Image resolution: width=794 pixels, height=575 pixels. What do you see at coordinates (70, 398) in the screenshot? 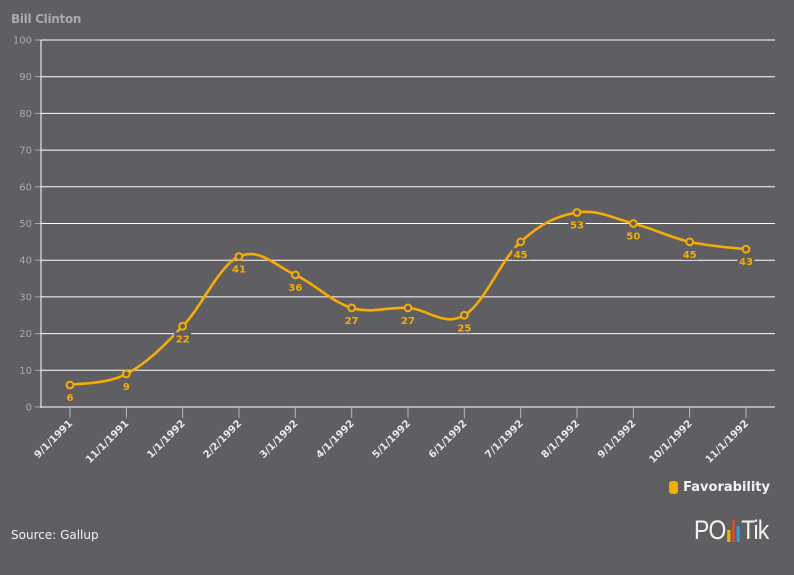
I see `data-label: 6` at bounding box center [70, 398].